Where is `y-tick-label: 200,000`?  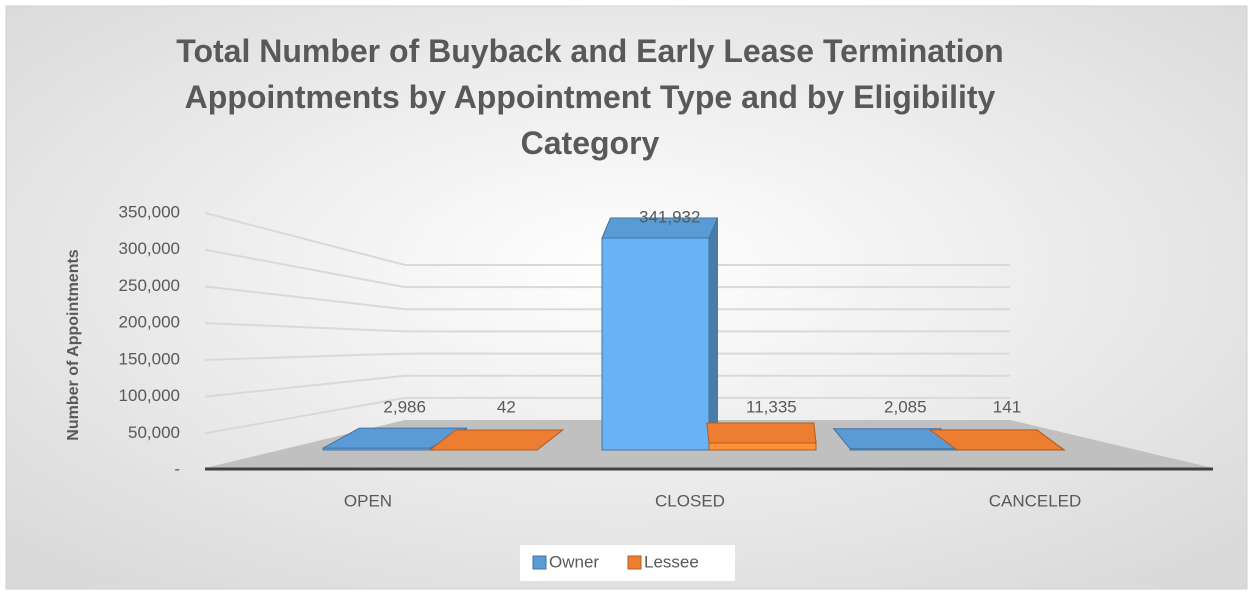 y-tick-label: 200,000 is located at coordinates (149, 322).